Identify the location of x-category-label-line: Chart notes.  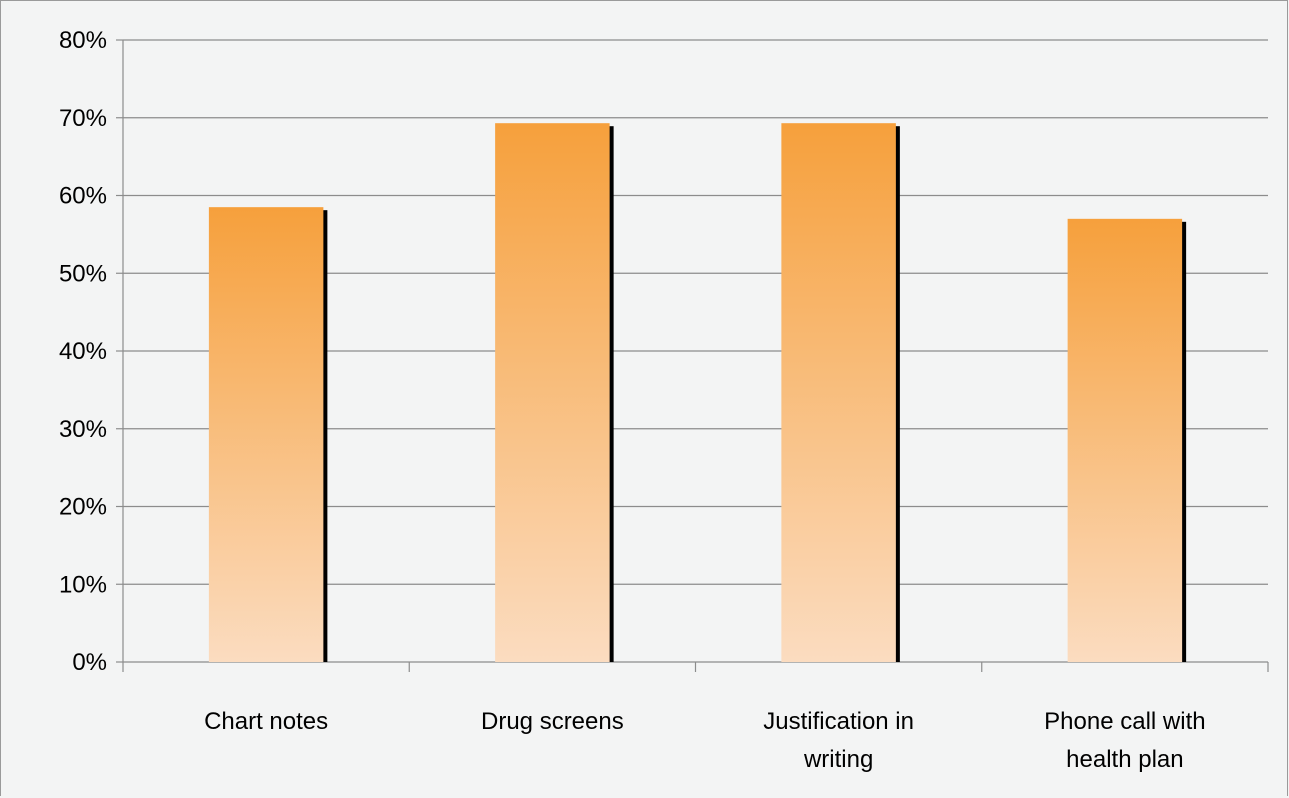
(266, 721).